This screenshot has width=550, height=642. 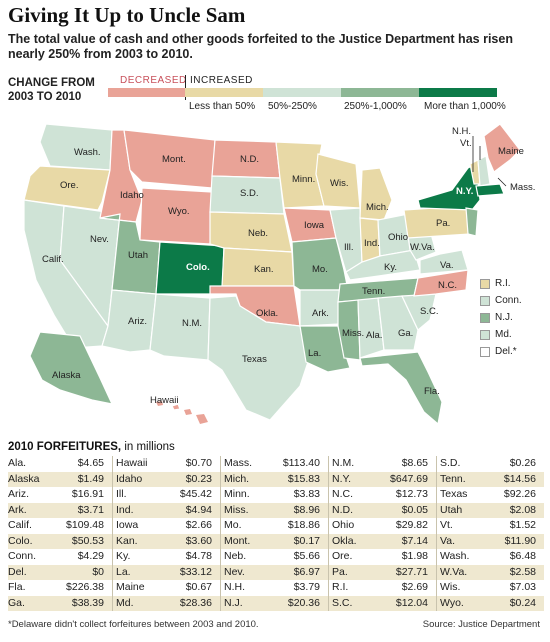 What do you see at coordinates (481, 624) in the screenshot?
I see `source-note: Source: Justice Department` at bounding box center [481, 624].